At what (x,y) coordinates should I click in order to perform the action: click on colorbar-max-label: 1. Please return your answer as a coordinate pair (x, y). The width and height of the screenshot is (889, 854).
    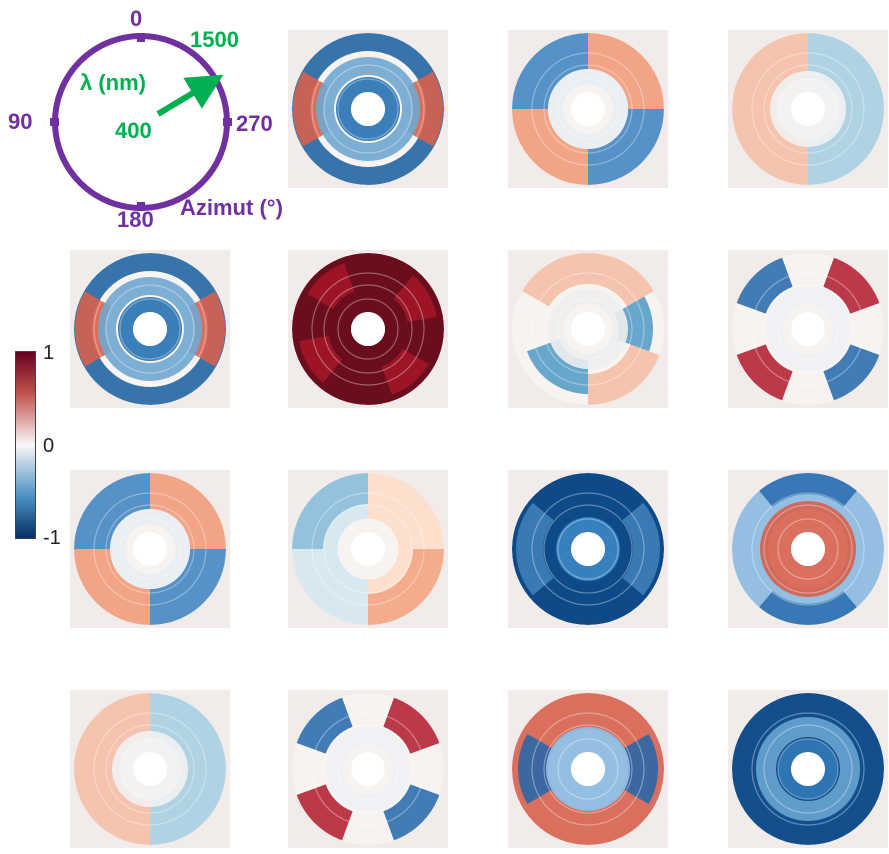
    Looking at the image, I should click on (49, 353).